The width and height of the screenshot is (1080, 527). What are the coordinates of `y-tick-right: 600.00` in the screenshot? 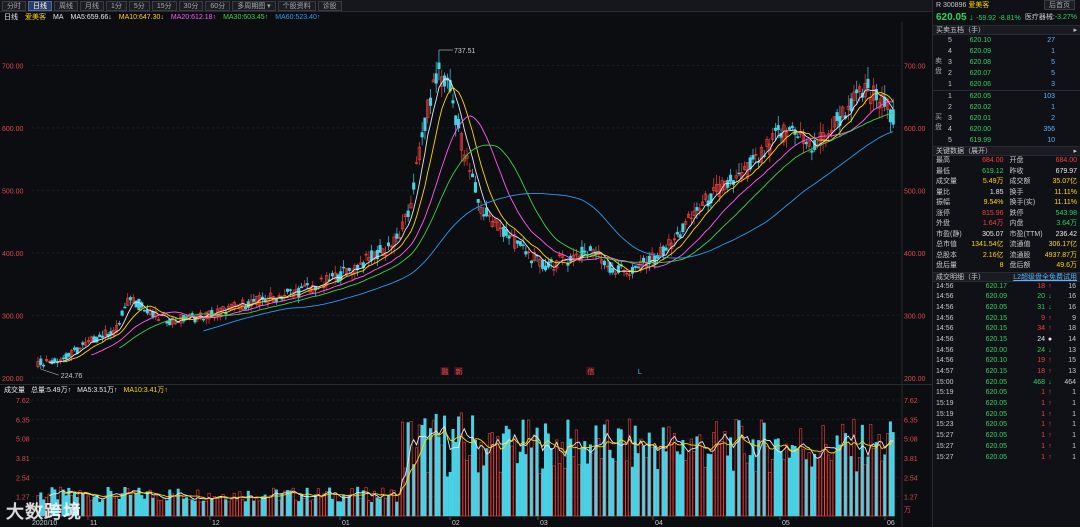 It's located at (915, 129).